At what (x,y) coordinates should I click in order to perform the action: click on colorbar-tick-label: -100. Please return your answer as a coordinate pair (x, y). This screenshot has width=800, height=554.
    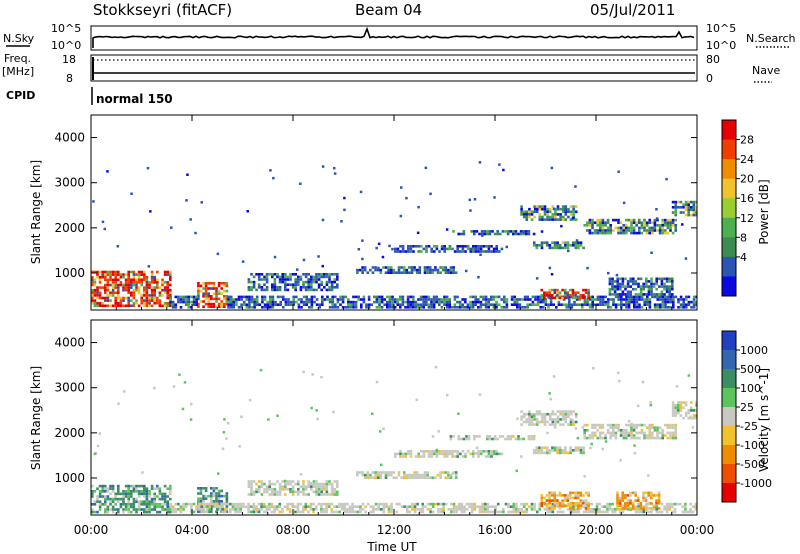
    Looking at the image, I should click on (752, 445).